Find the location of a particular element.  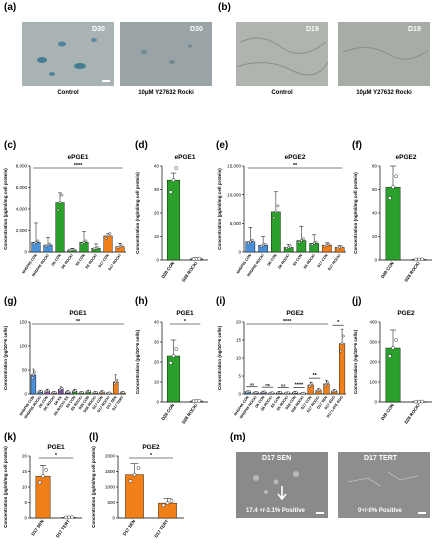

y-axis-label: Concentration (pg/ml/mg cell protein) is located at coordinates (93, 487).